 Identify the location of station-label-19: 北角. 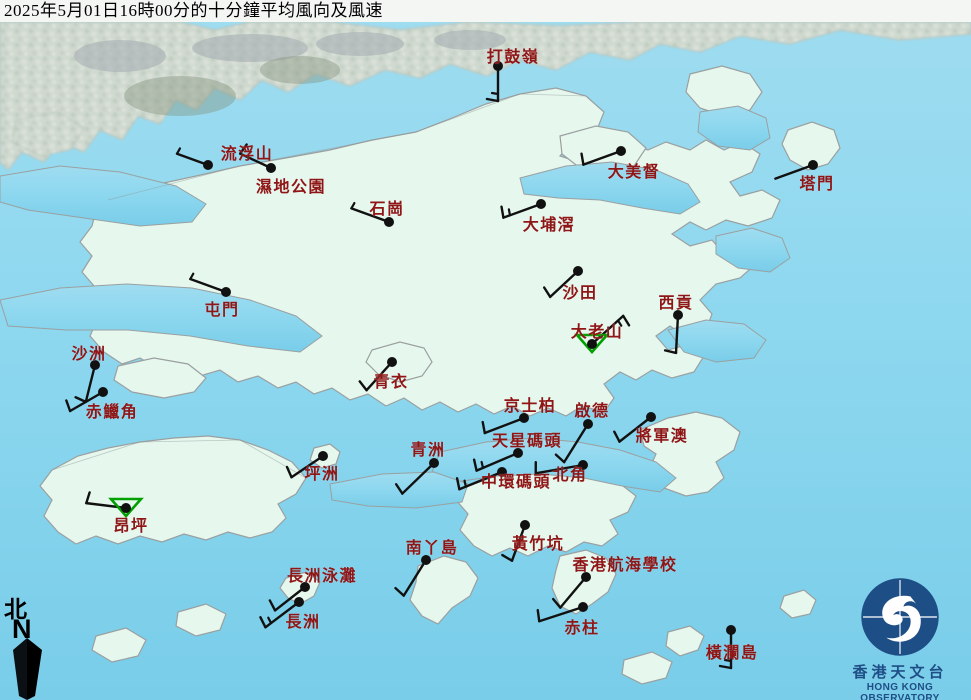
(570, 475).